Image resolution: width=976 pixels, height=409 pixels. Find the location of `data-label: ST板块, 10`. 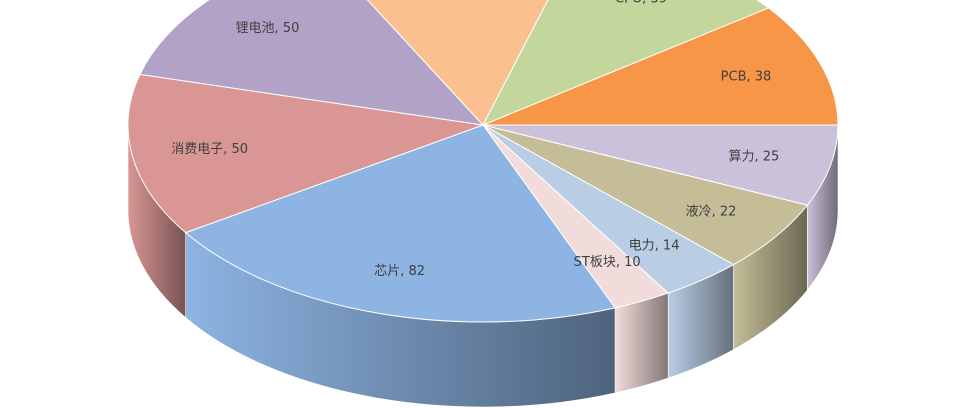

data-label: ST板块, 10 is located at coordinates (607, 262).